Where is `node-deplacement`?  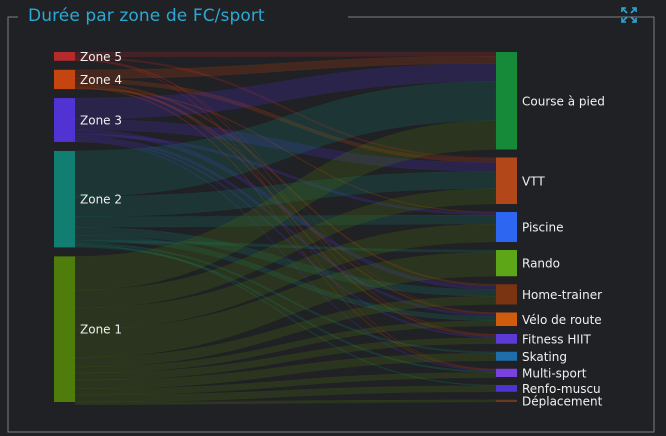 node-deplacement is located at coordinates (506, 400).